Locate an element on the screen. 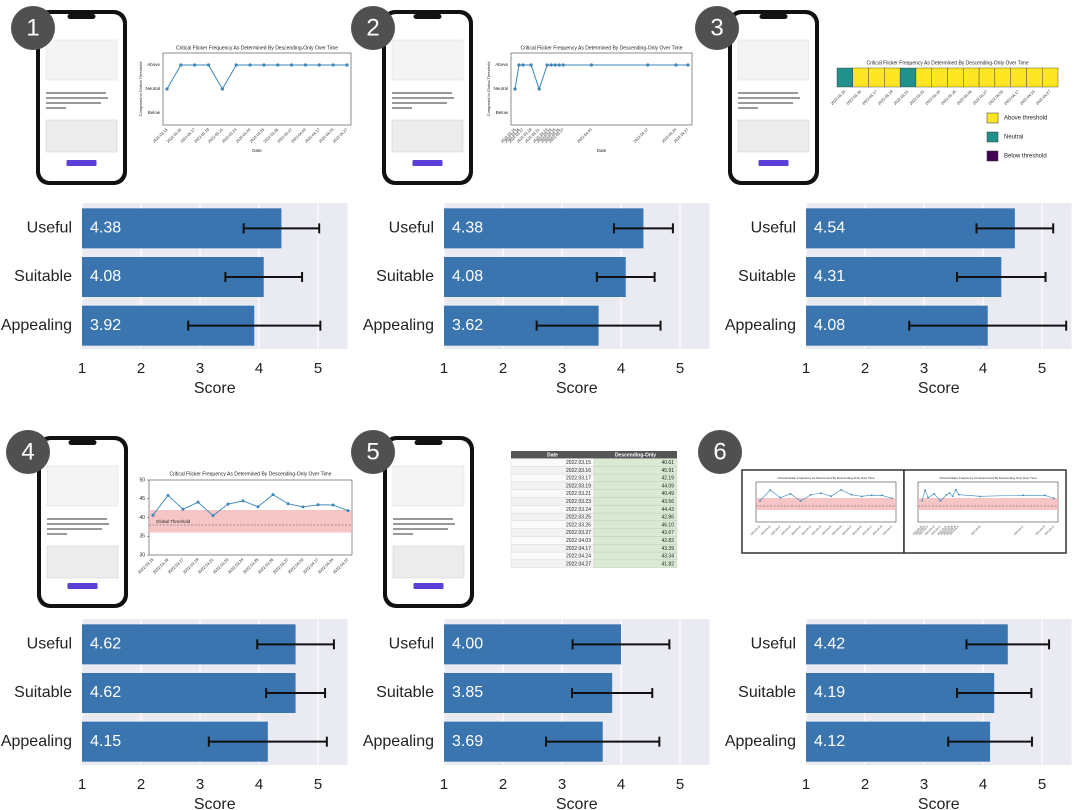 The height and width of the screenshot is (810, 1080). x-tick-label: 4 is located at coordinates (259, 368).